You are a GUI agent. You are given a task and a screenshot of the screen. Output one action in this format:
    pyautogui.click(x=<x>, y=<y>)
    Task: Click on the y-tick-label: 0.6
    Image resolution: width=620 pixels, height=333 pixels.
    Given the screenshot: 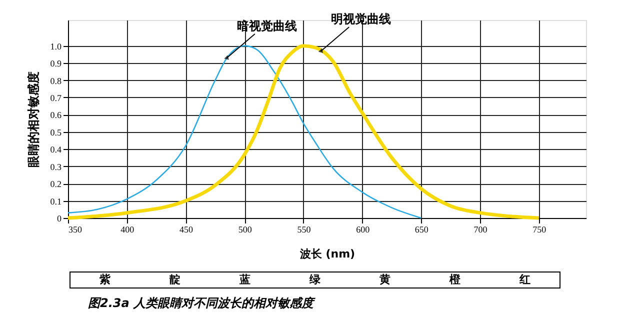 What is the action you would take?
    pyautogui.click(x=56, y=115)
    